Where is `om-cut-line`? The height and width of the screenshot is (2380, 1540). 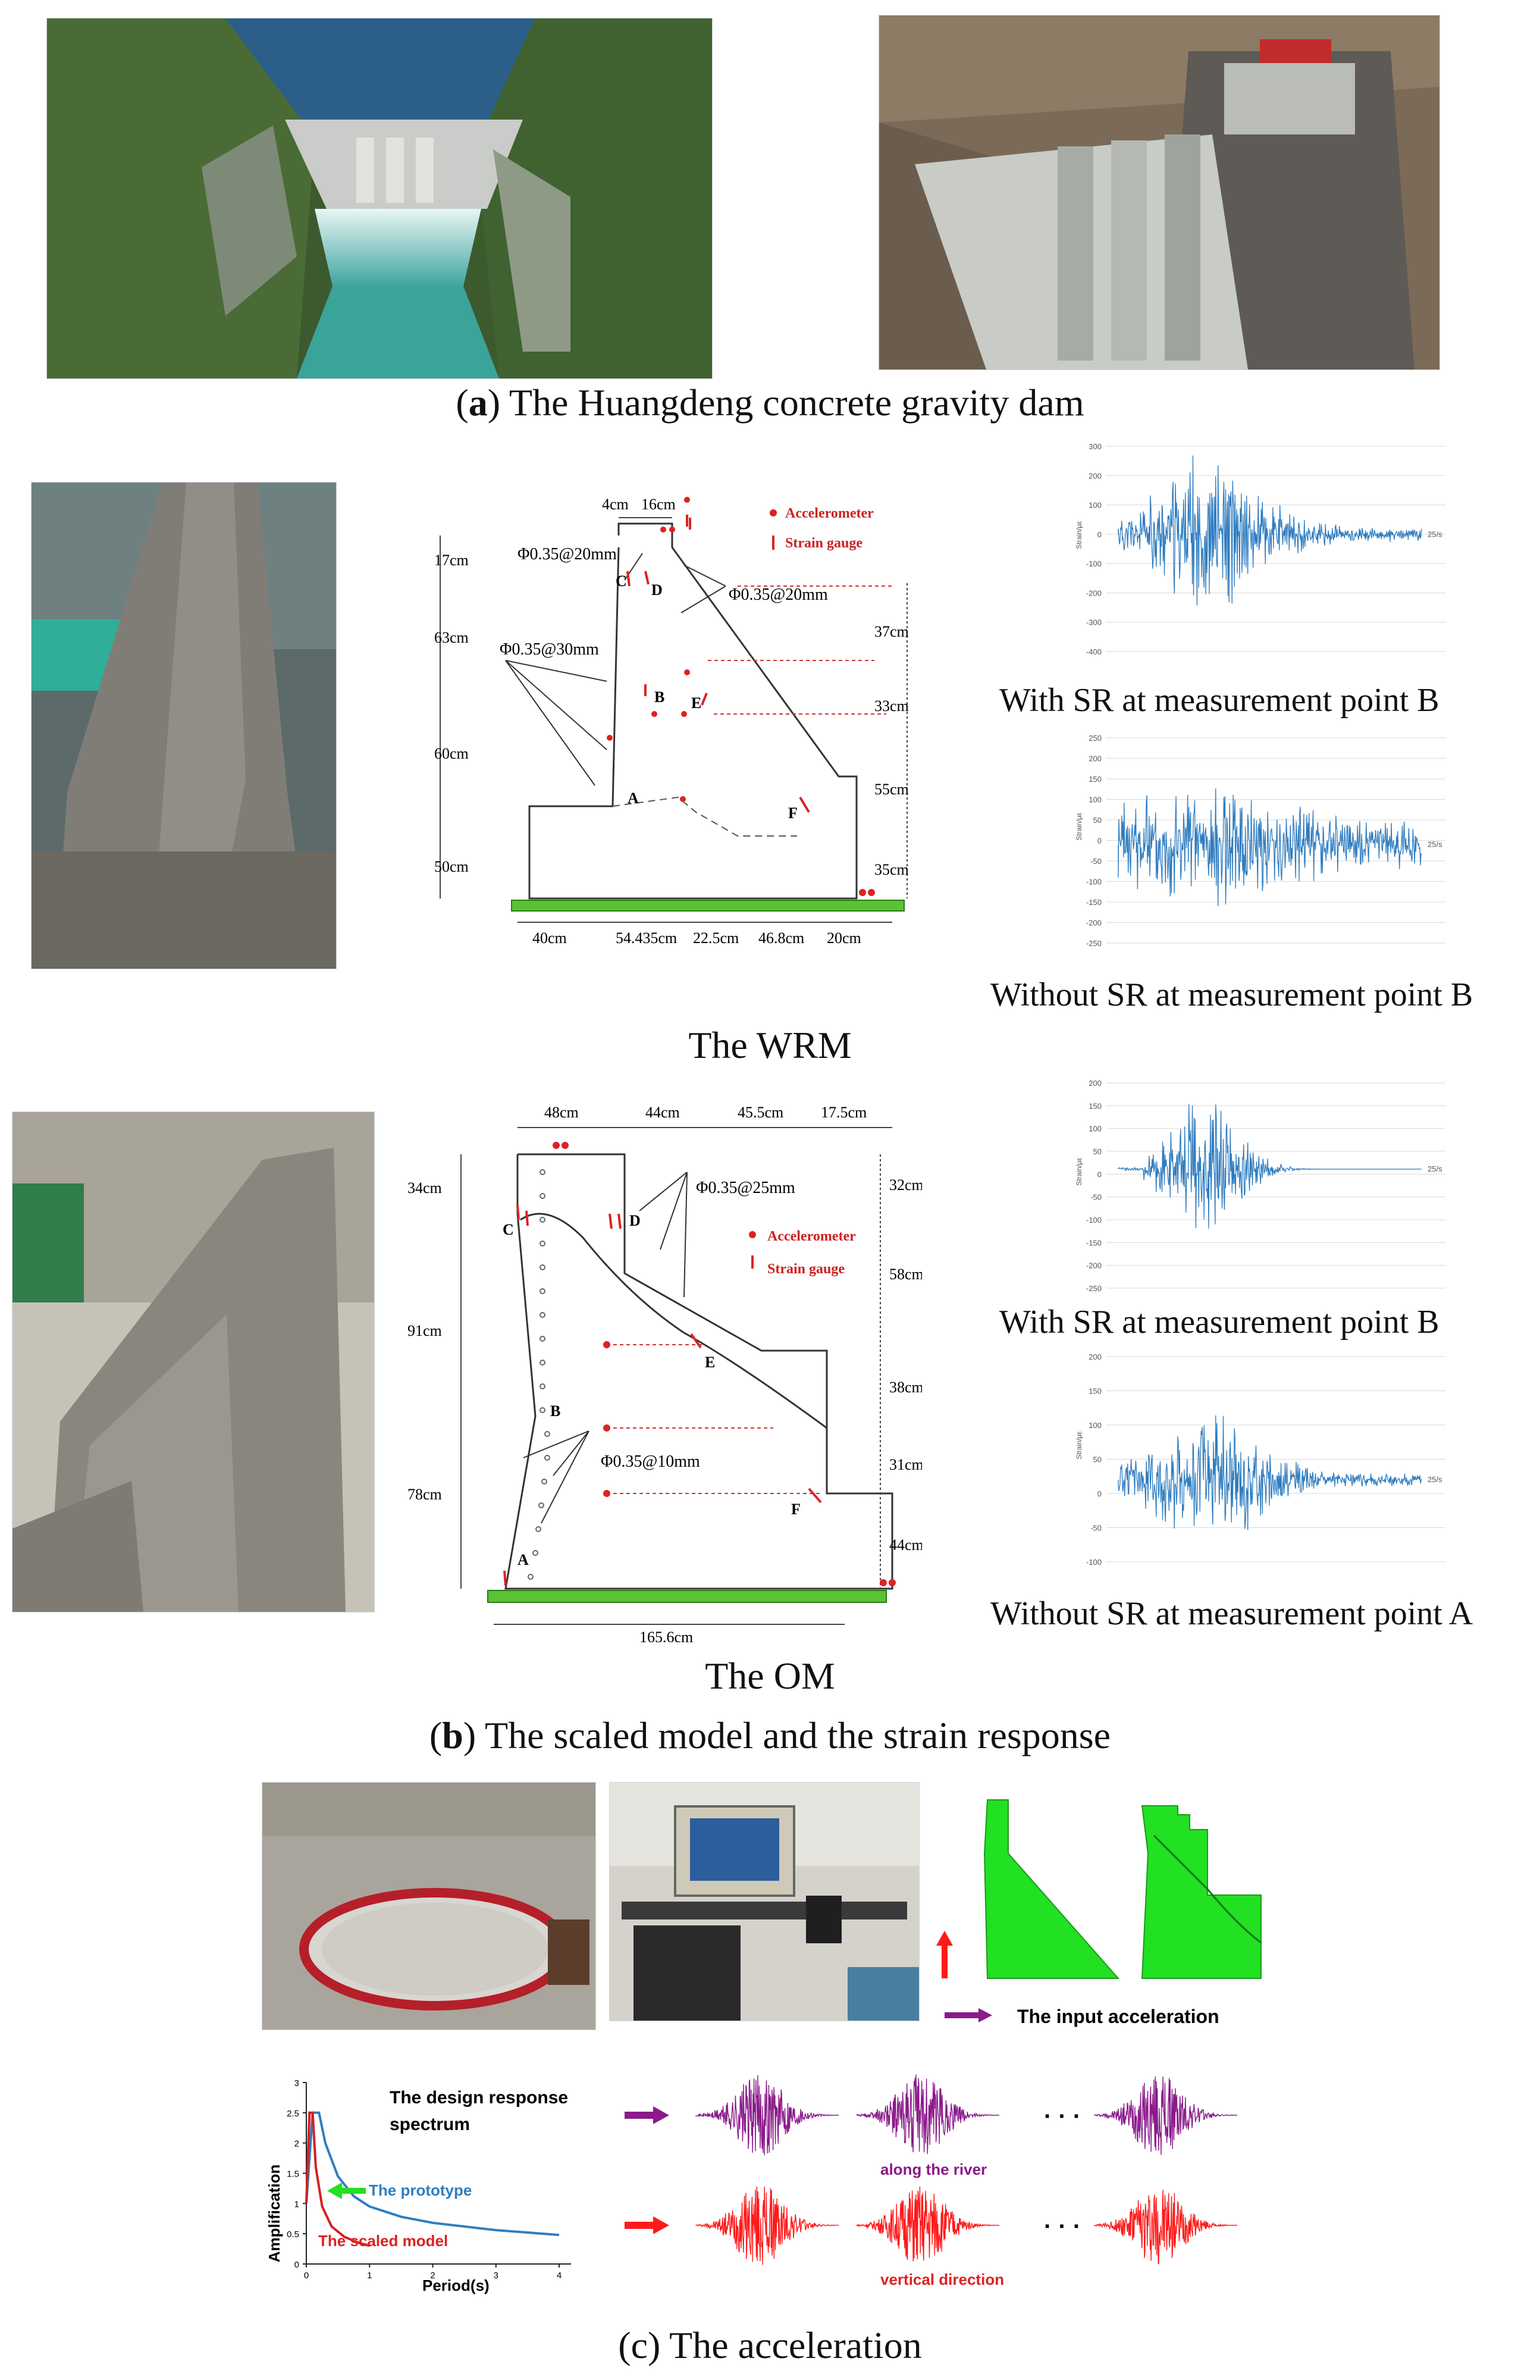 om-cut-line is located at coordinates (673, 1321).